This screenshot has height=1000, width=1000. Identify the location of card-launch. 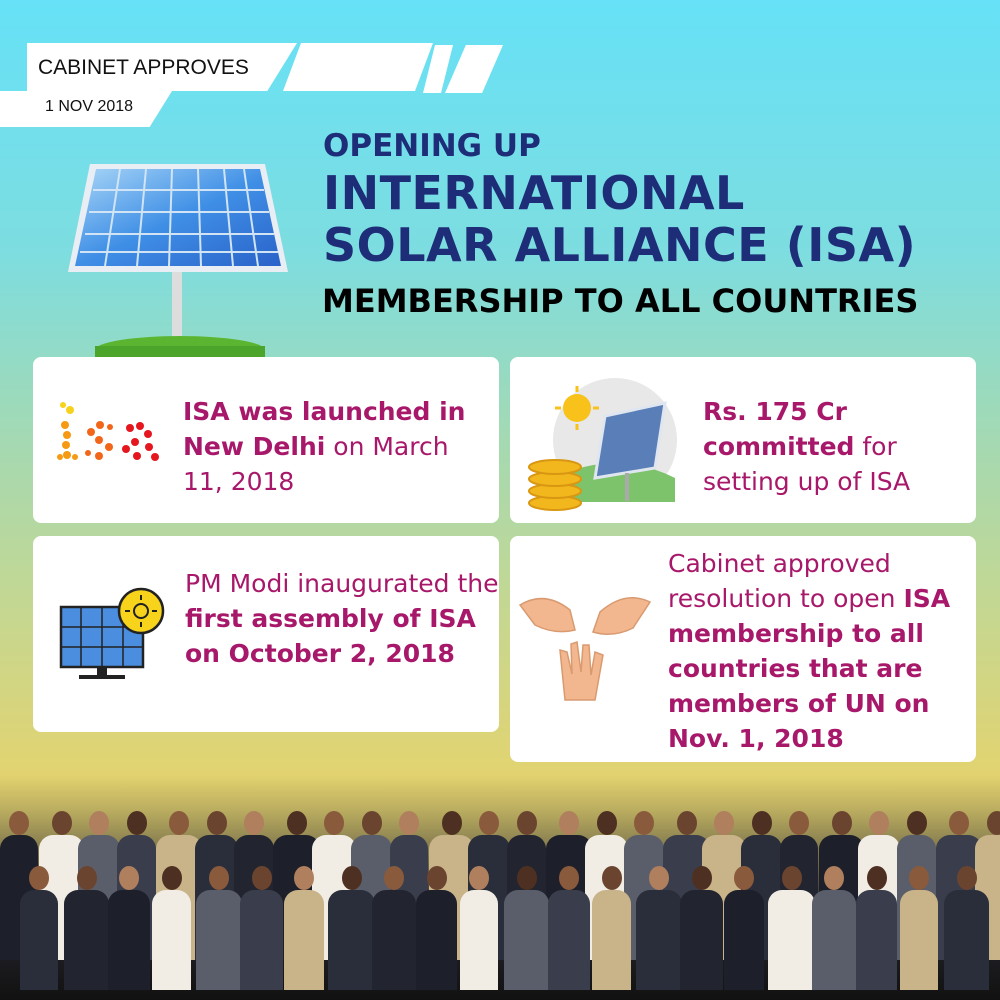
(266, 440).